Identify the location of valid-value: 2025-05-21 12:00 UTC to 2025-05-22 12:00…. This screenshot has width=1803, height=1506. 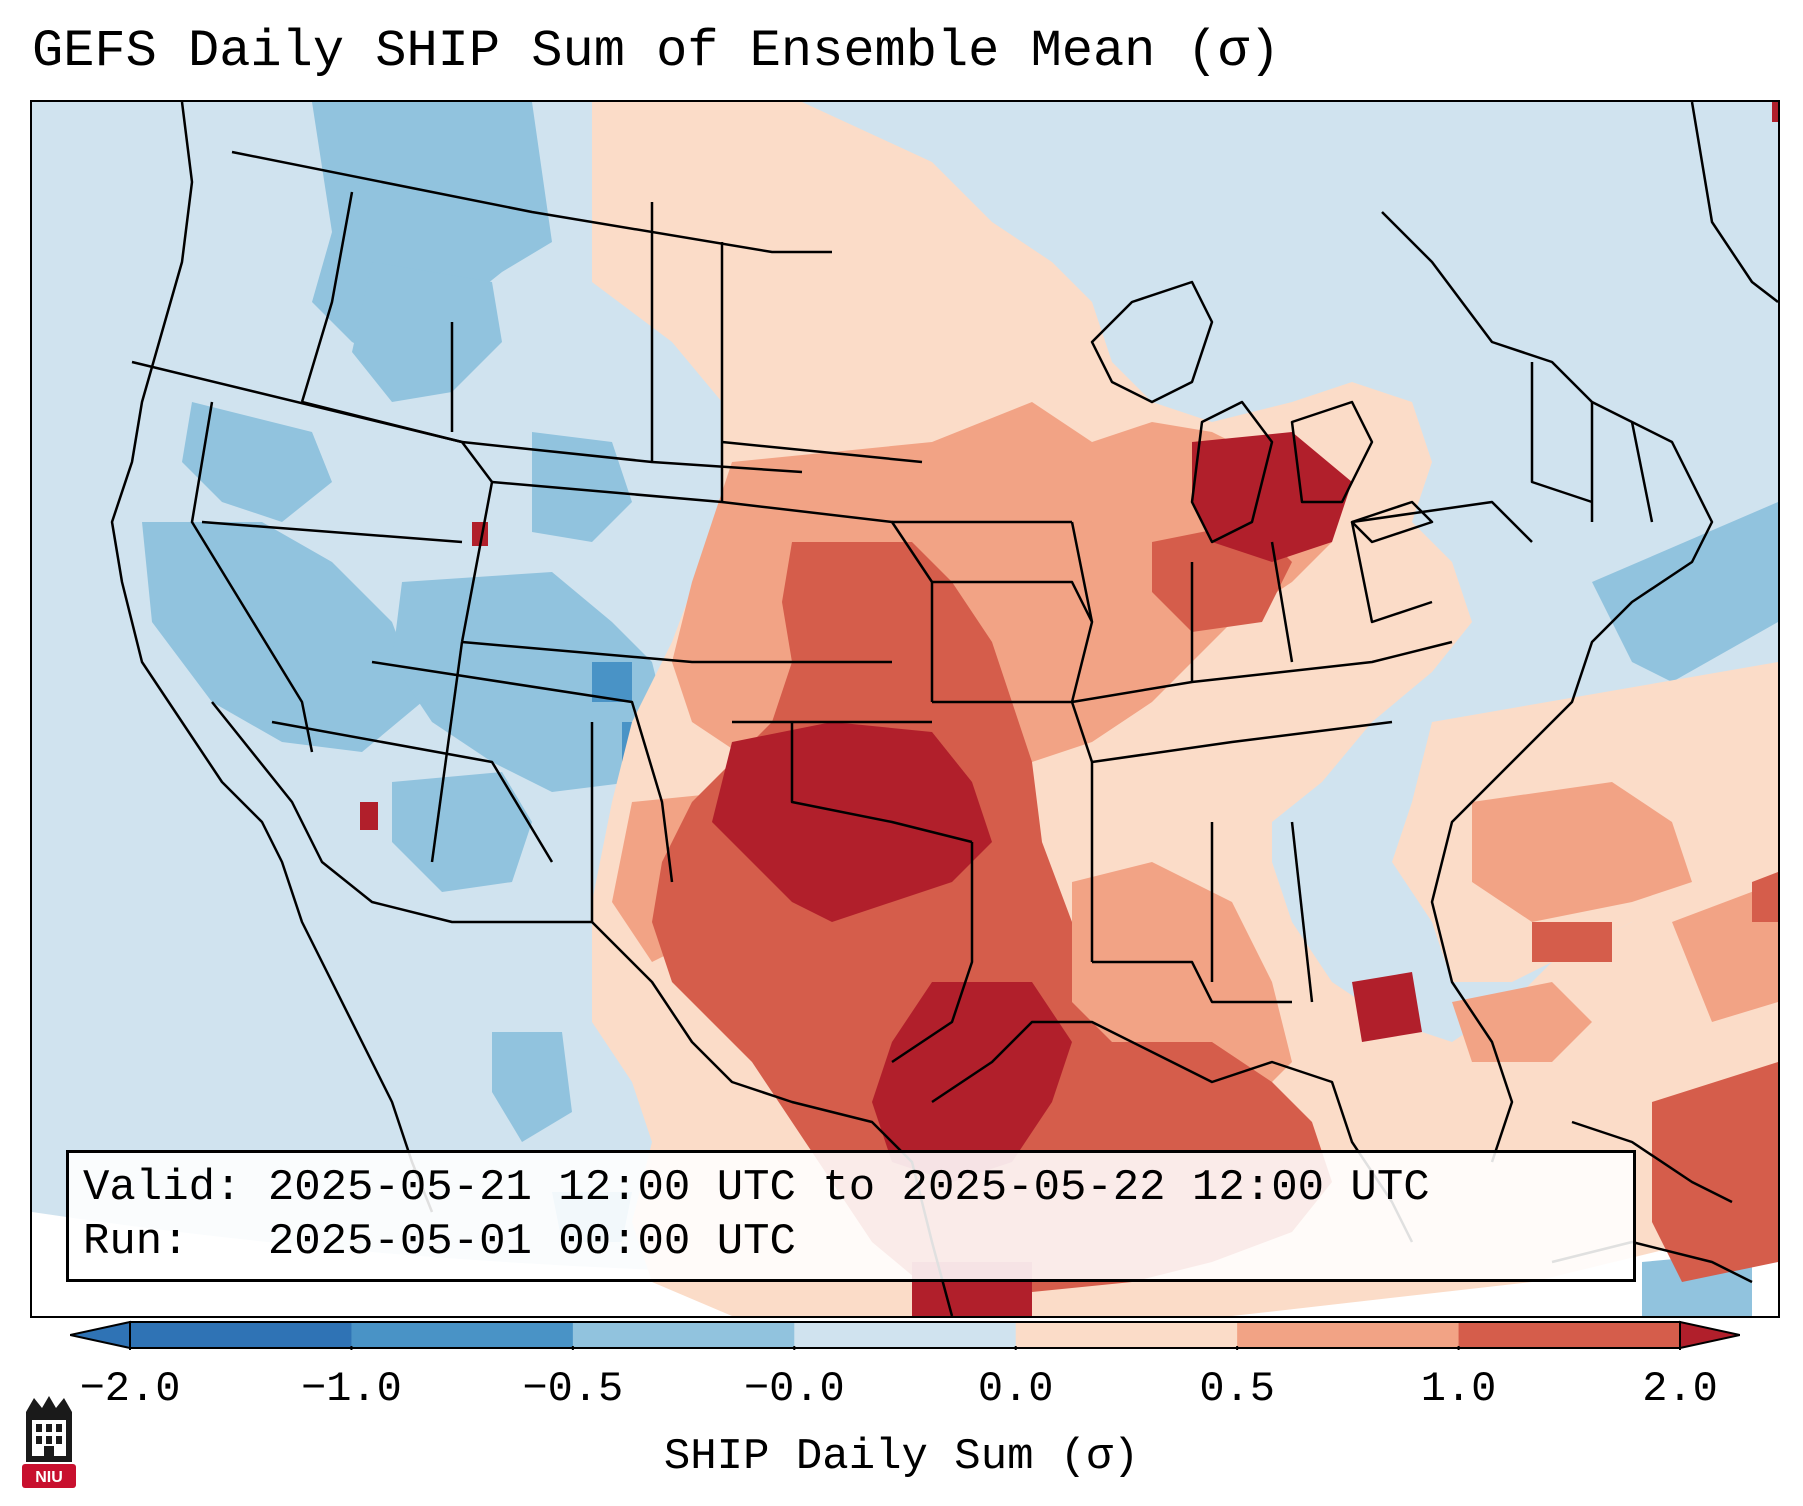
(848, 1188).